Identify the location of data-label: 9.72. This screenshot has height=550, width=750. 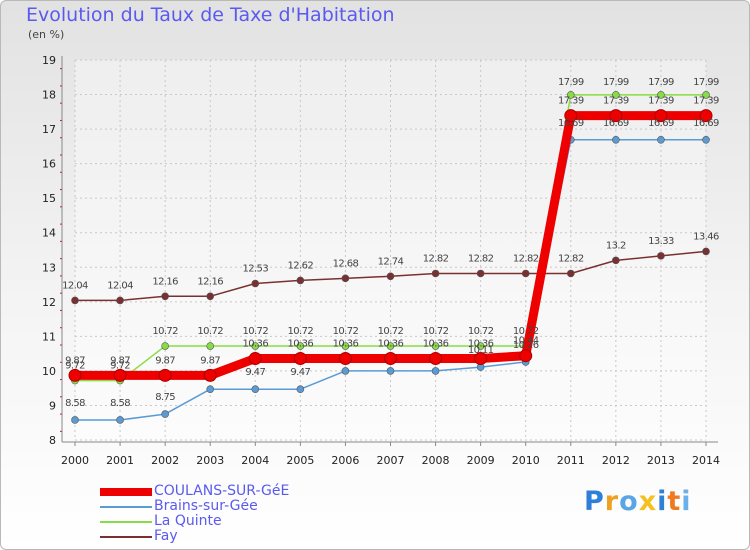
(120, 366).